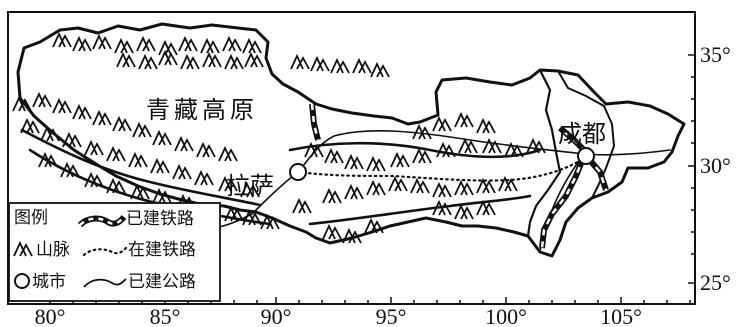  Describe the element at coordinates (298, 172) in the screenshot. I see `lhasa-city-marker` at that location.